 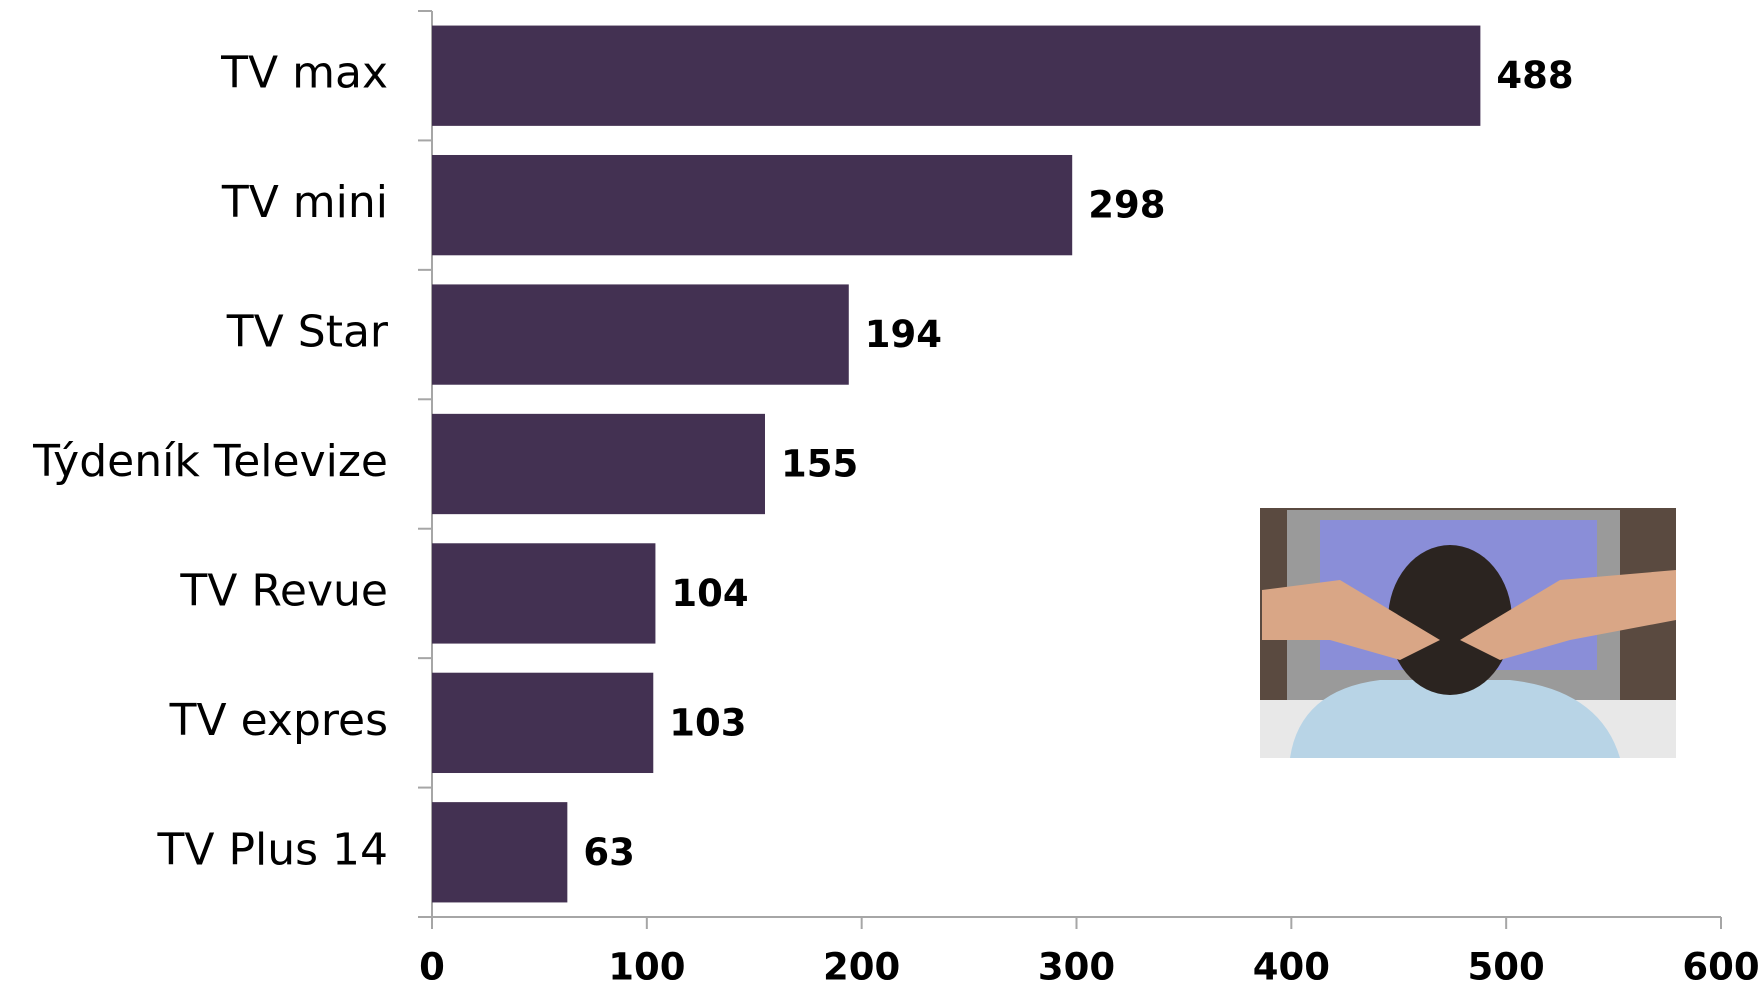 What do you see at coordinates (707, 722) in the screenshot?
I see `value-label: 103` at bounding box center [707, 722].